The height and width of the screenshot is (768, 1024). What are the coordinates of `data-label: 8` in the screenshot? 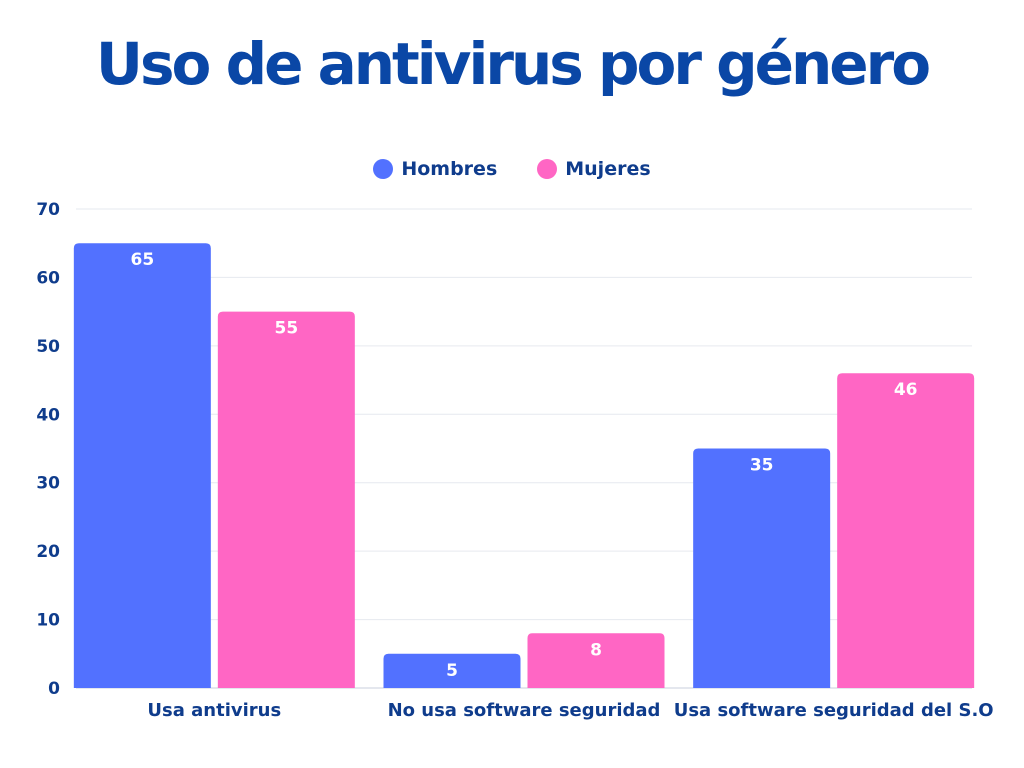 It's located at (596, 650).